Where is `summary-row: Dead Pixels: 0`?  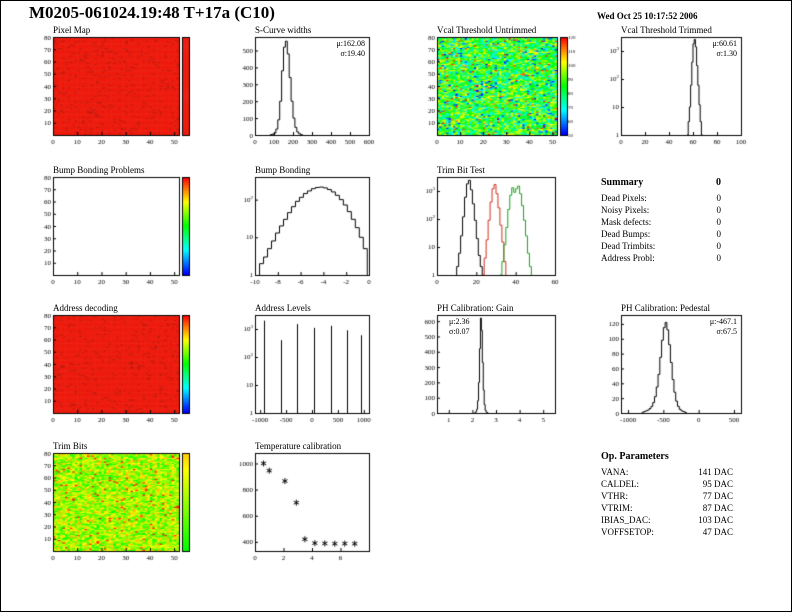 summary-row: Dead Pixels: 0 is located at coordinates (661, 198).